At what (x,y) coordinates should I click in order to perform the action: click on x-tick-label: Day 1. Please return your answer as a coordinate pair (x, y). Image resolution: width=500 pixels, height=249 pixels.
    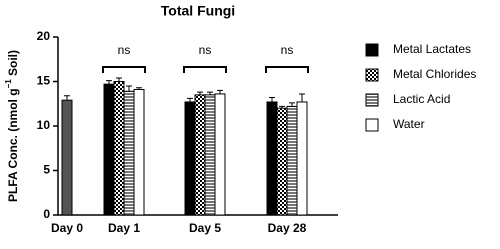
    Looking at the image, I should click on (124, 228).